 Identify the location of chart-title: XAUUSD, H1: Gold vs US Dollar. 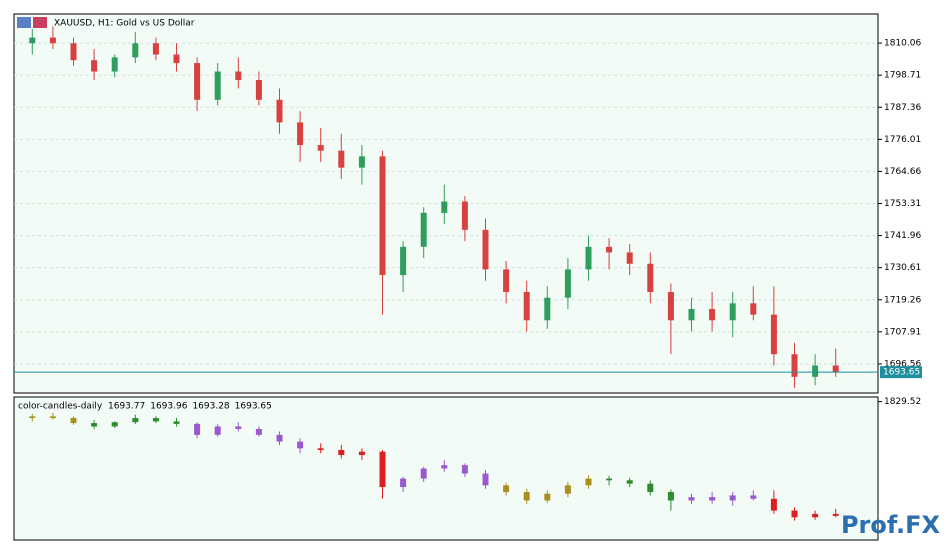
(124, 24).